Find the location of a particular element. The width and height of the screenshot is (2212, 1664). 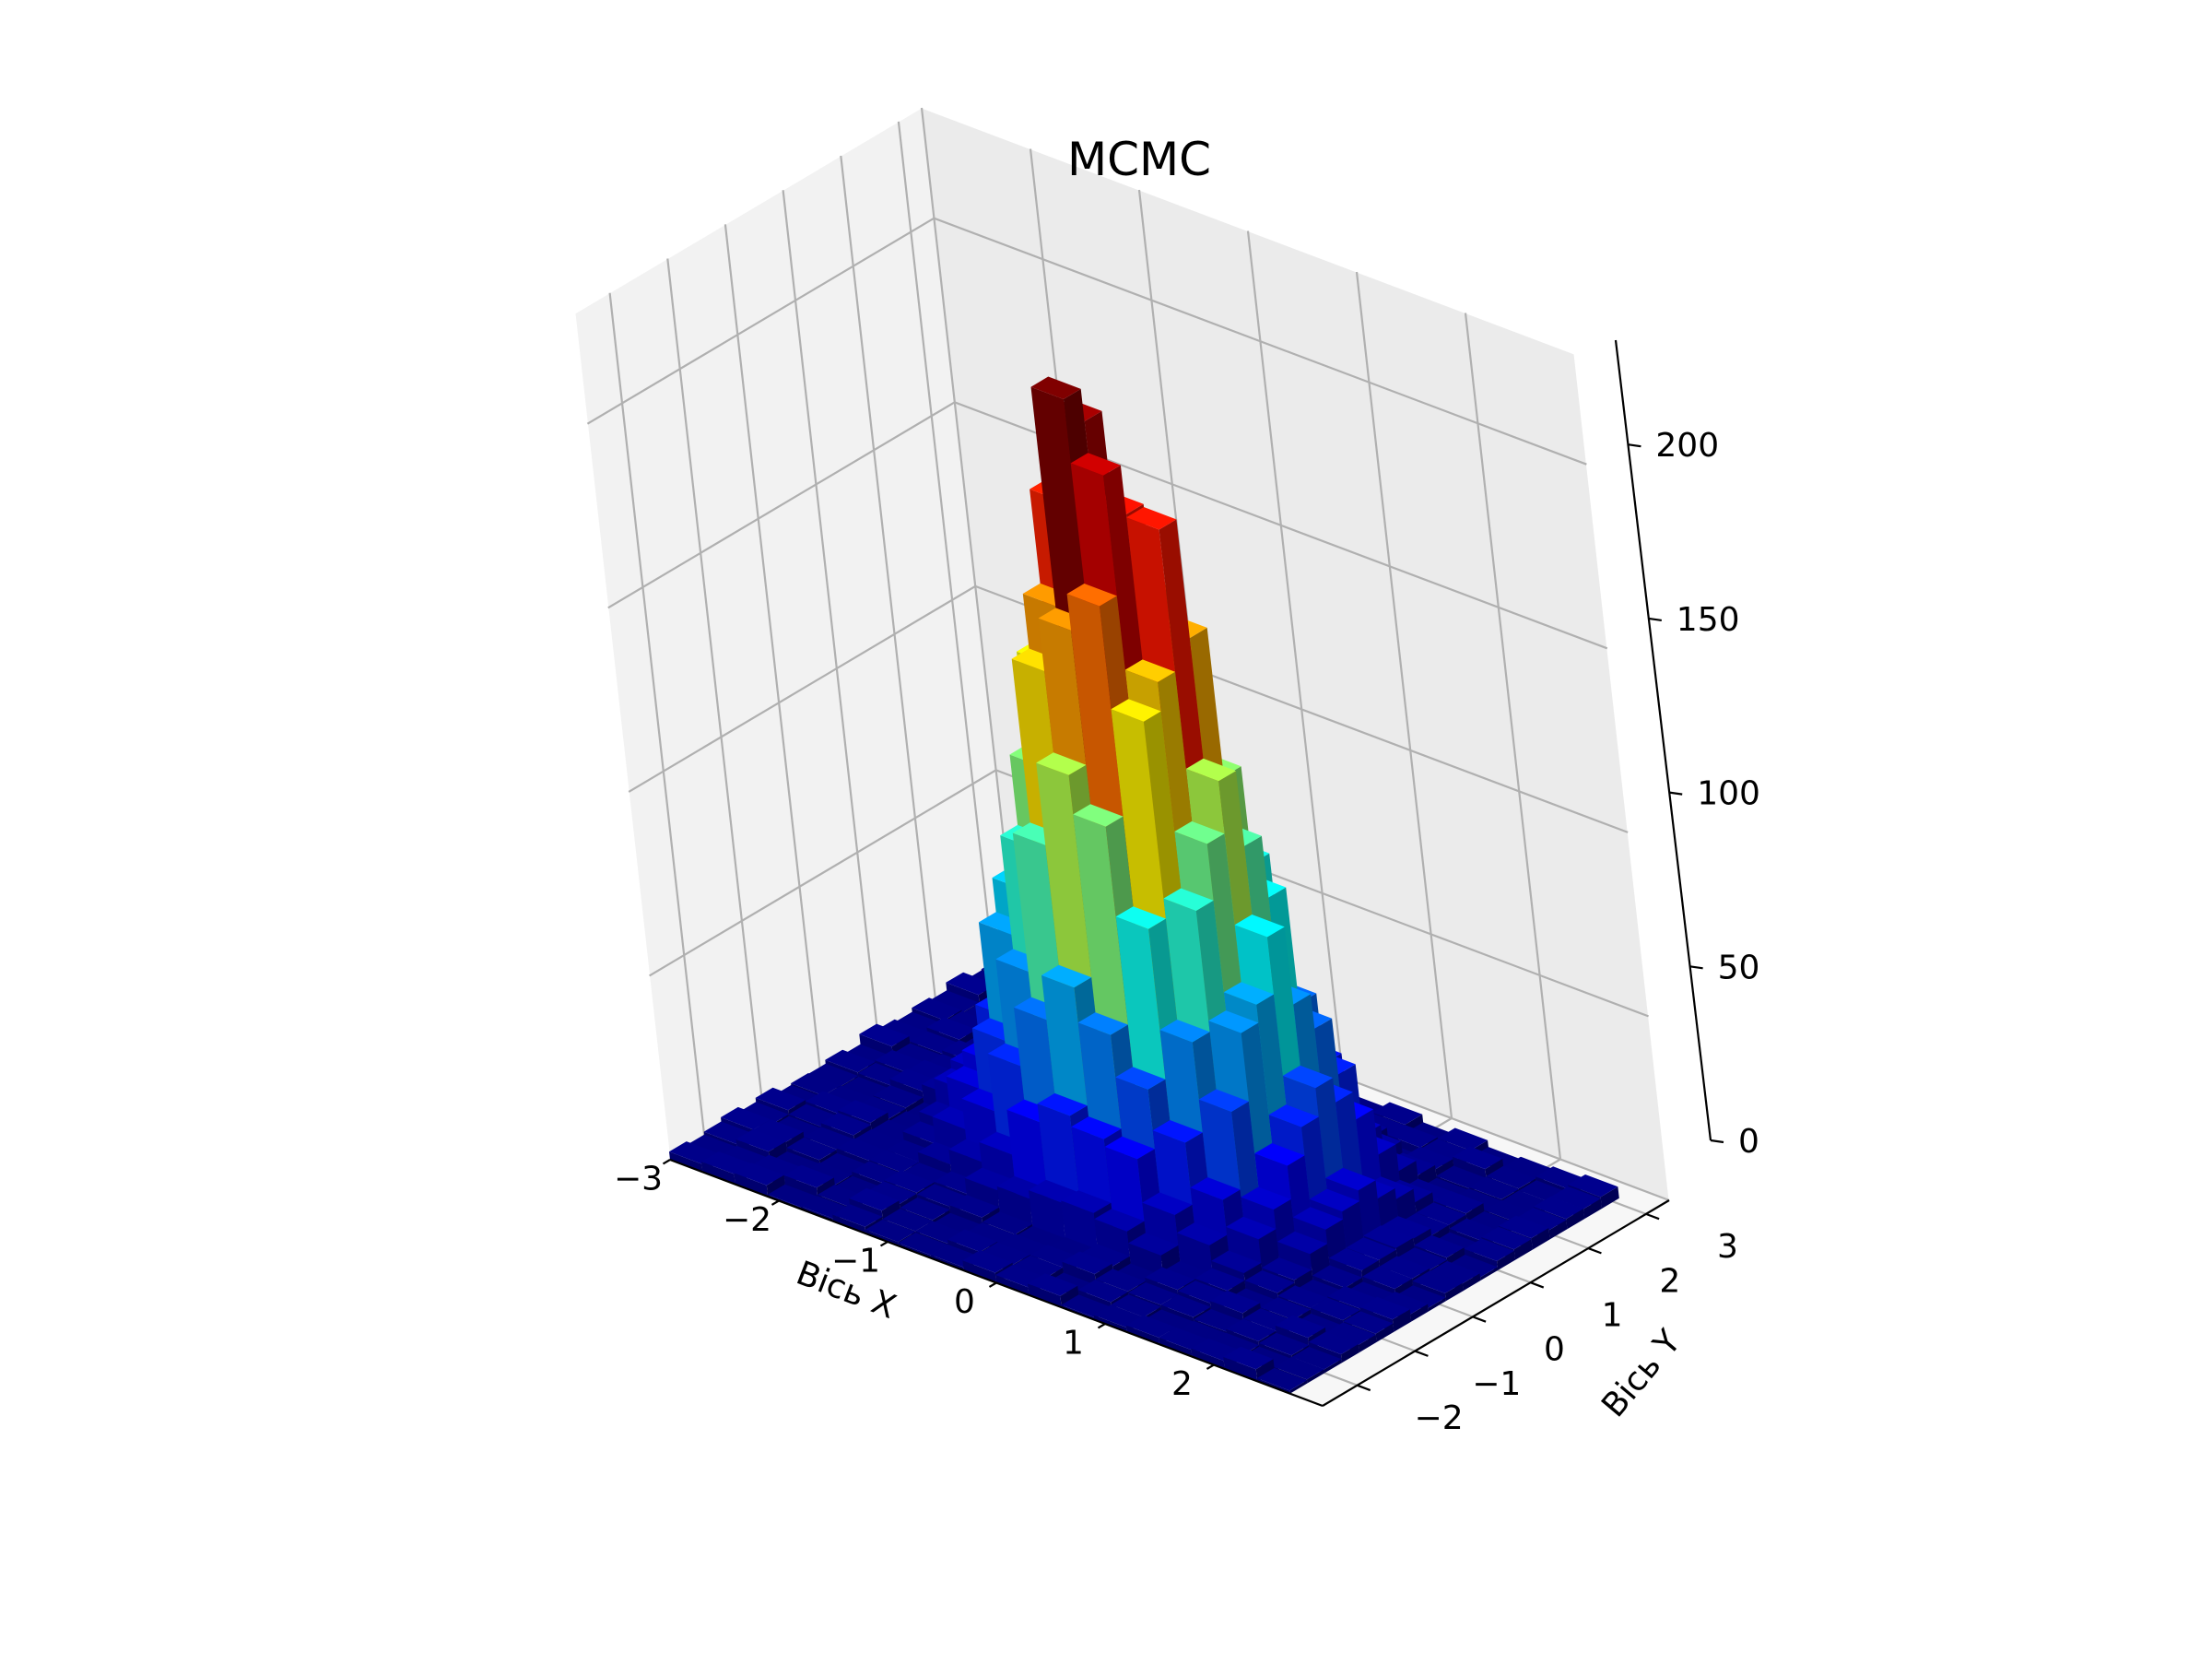

z-tick-label: 100 is located at coordinates (1728, 794).